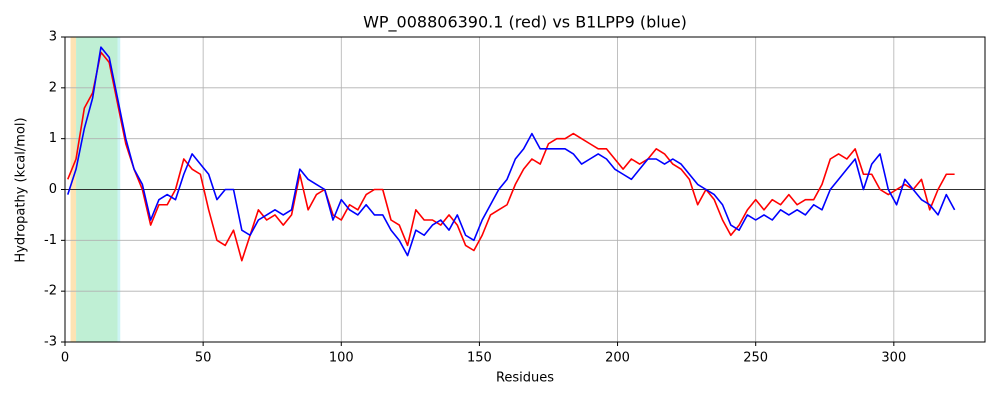 The width and height of the screenshot is (1000, 400). What do you see at coordinates (65, 358) in the screenshot?
I see `x-tick-label: 0` at bounding box center [65, 358].